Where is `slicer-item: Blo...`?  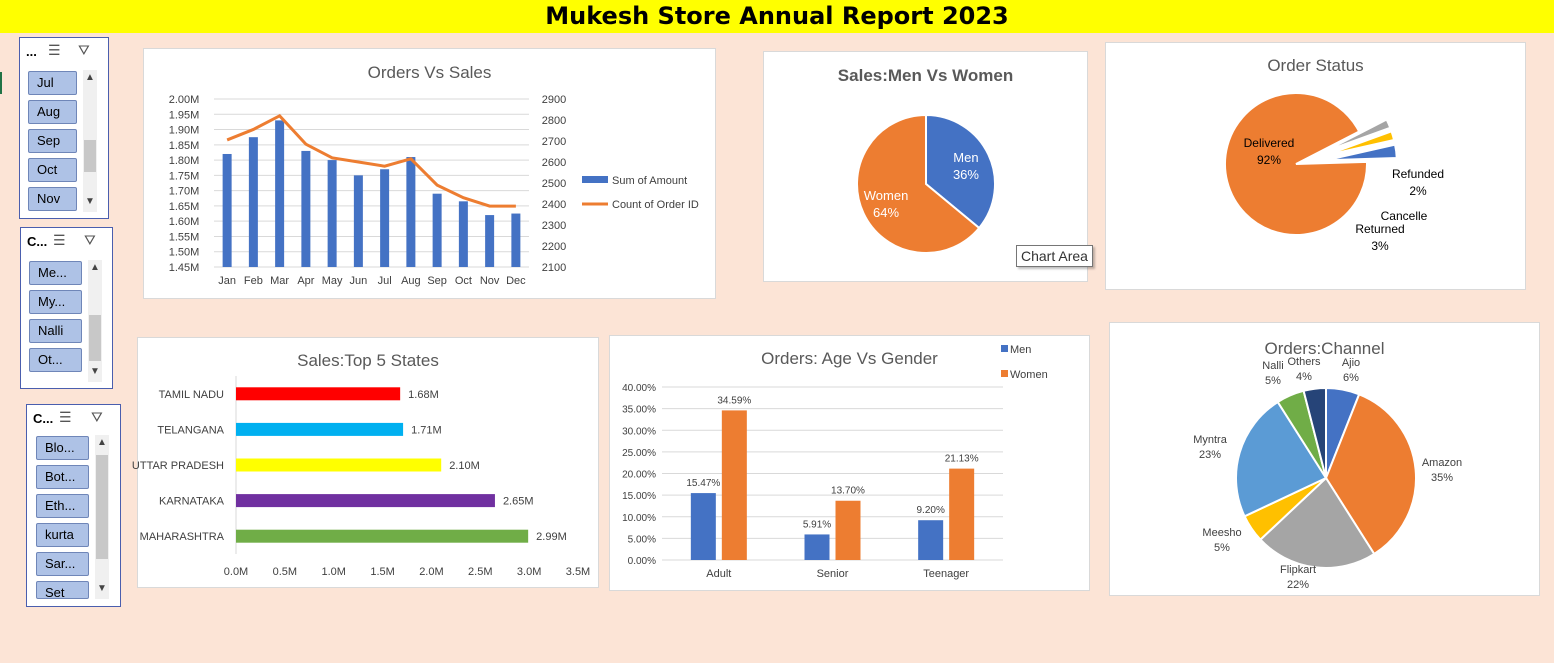 slicer-item: Blo... is located at coordinates (62, 448).